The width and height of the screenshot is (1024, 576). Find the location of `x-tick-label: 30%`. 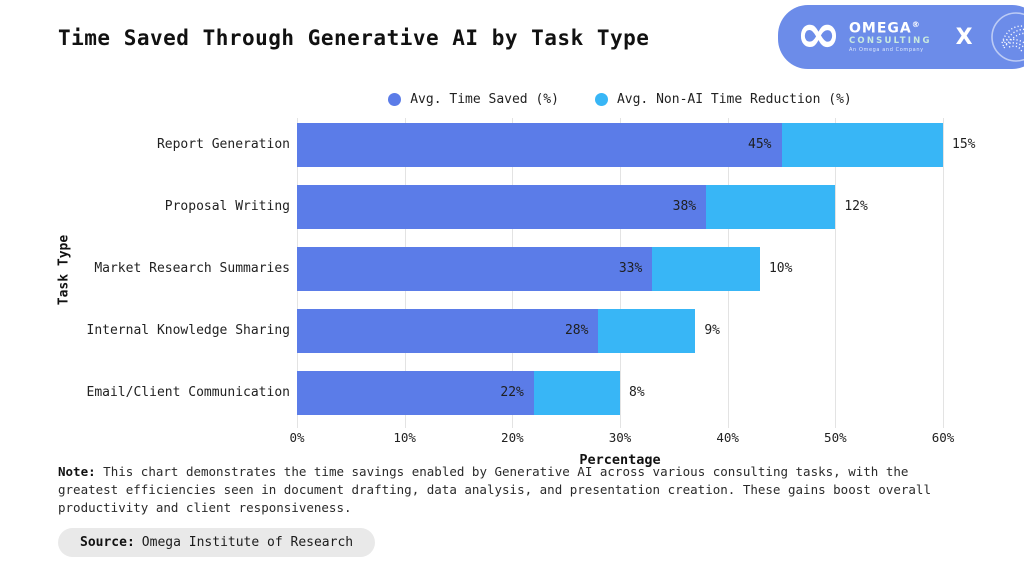

x-tick-label: 30% is located at coordinates (620, 437).